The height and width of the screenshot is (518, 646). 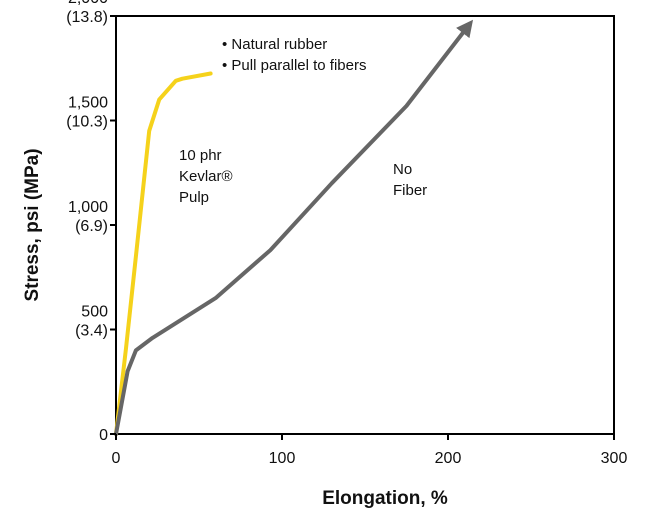 I want to click on x-tick-label-1: 100, so click(x=282, y=458).